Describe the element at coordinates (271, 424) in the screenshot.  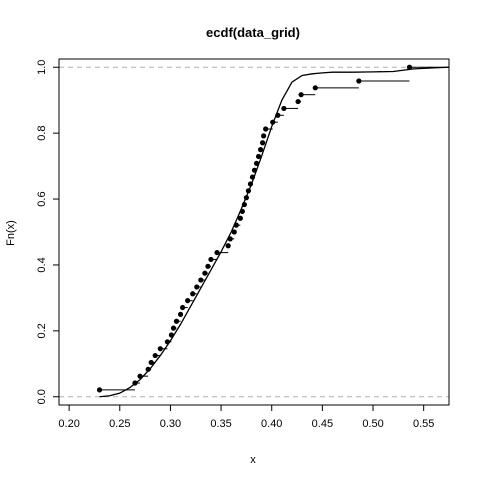
I see `x-tick-label: 0.40` at that location.